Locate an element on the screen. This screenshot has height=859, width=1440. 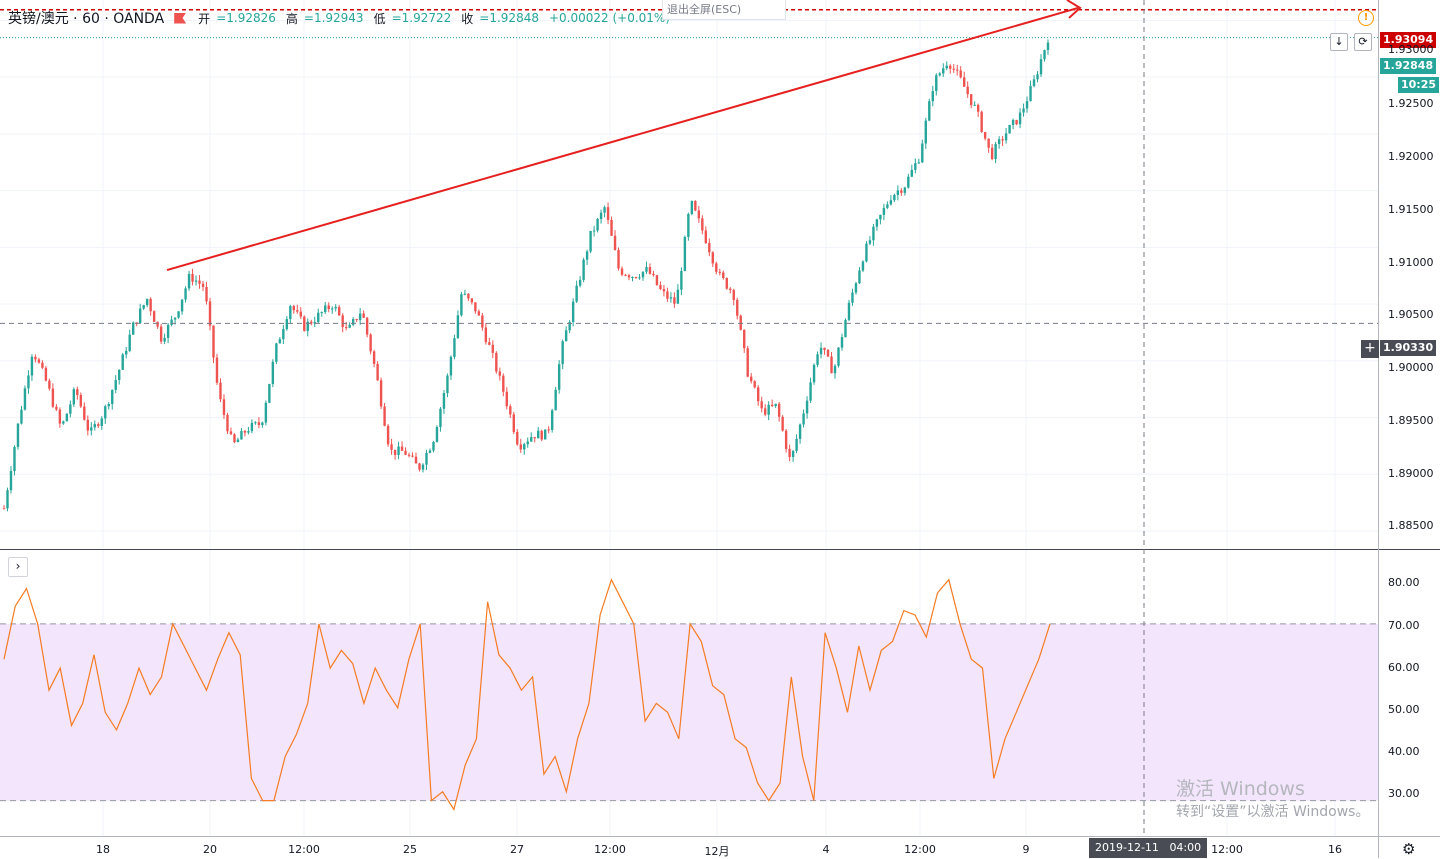
scroll-down-icon: ↓ is located at coordinates (1339, 42).